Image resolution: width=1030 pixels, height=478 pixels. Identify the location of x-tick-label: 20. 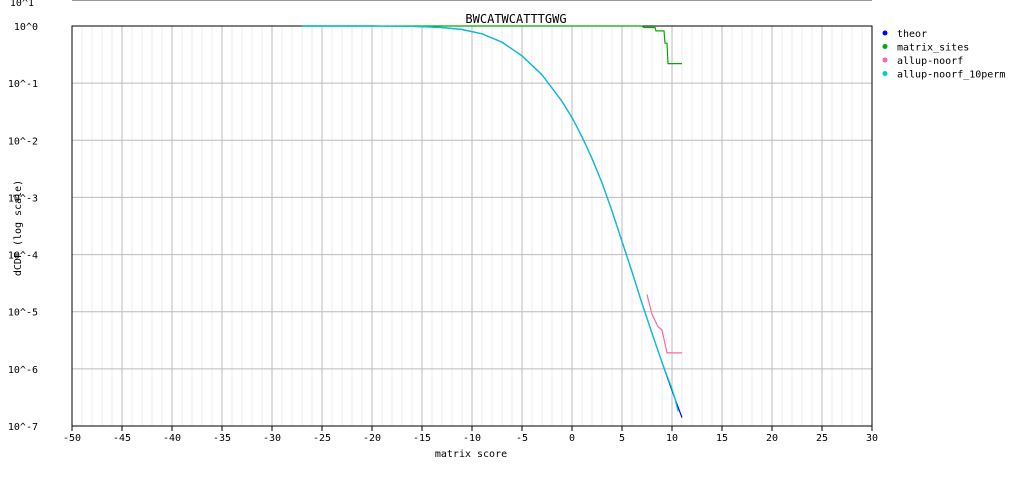
(772, 438).